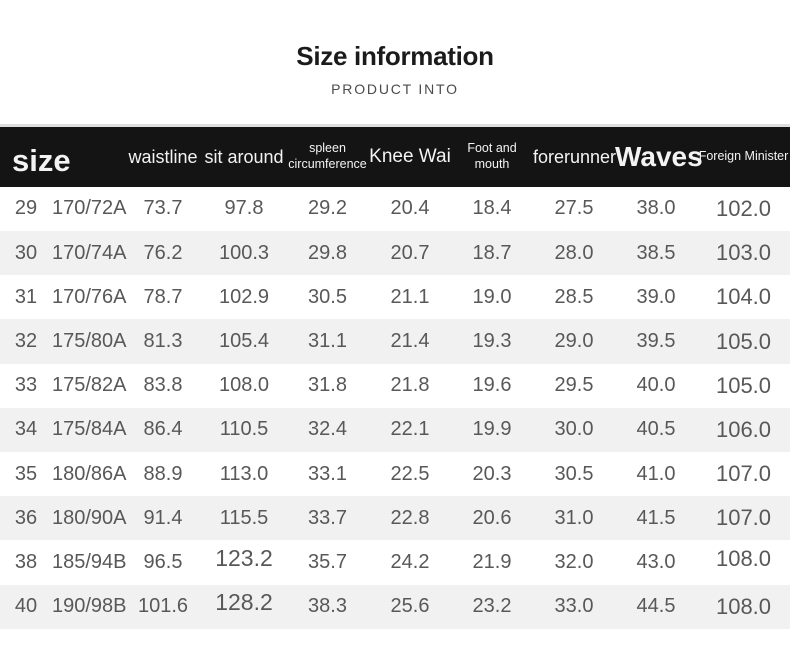  I want to click on table-cell: 43.0, so click(656, 561).